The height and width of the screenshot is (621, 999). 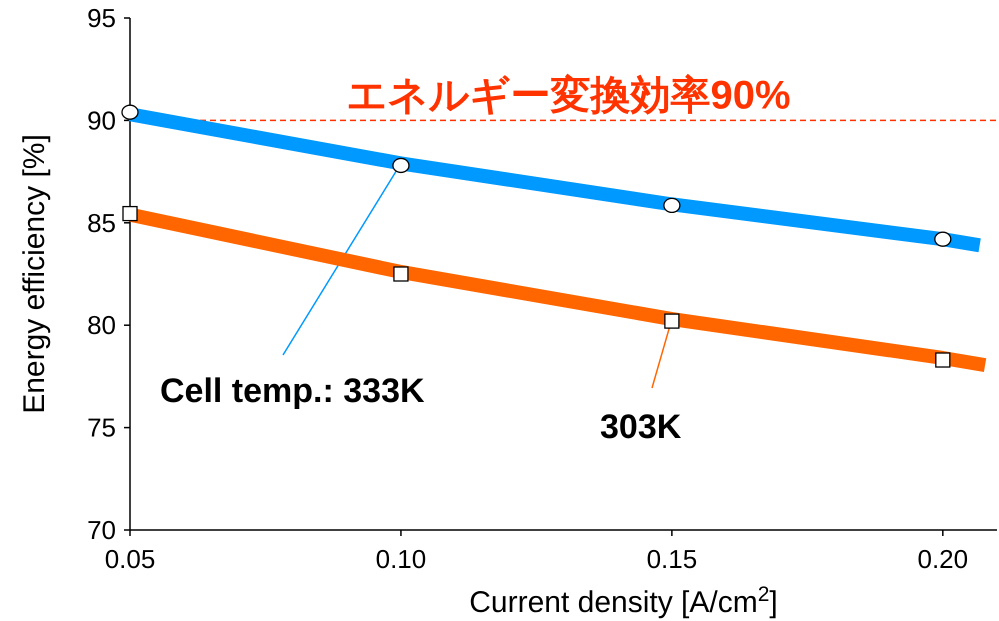 What do you see at coordinates (623, 600) in the screenshot?
I see `x-axis-title: Current density [A/cm$^{2}$]` at bounding box center [623, 600].